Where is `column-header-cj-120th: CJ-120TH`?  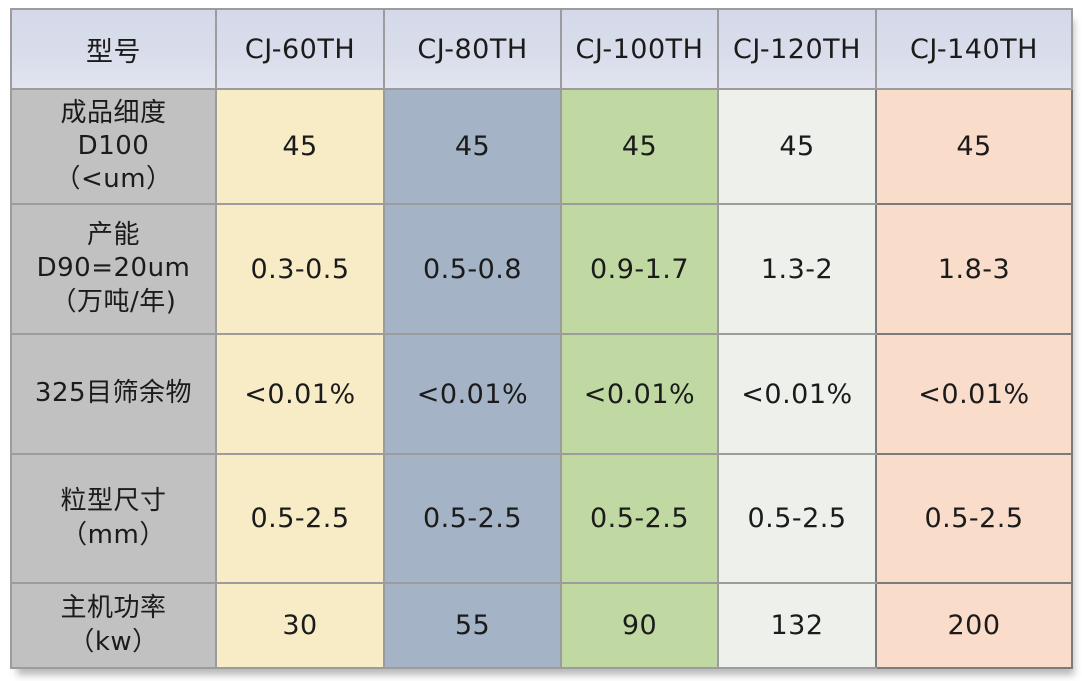 column-header-cj-120th: CJ-120TH is located at coordinates (797, 49).